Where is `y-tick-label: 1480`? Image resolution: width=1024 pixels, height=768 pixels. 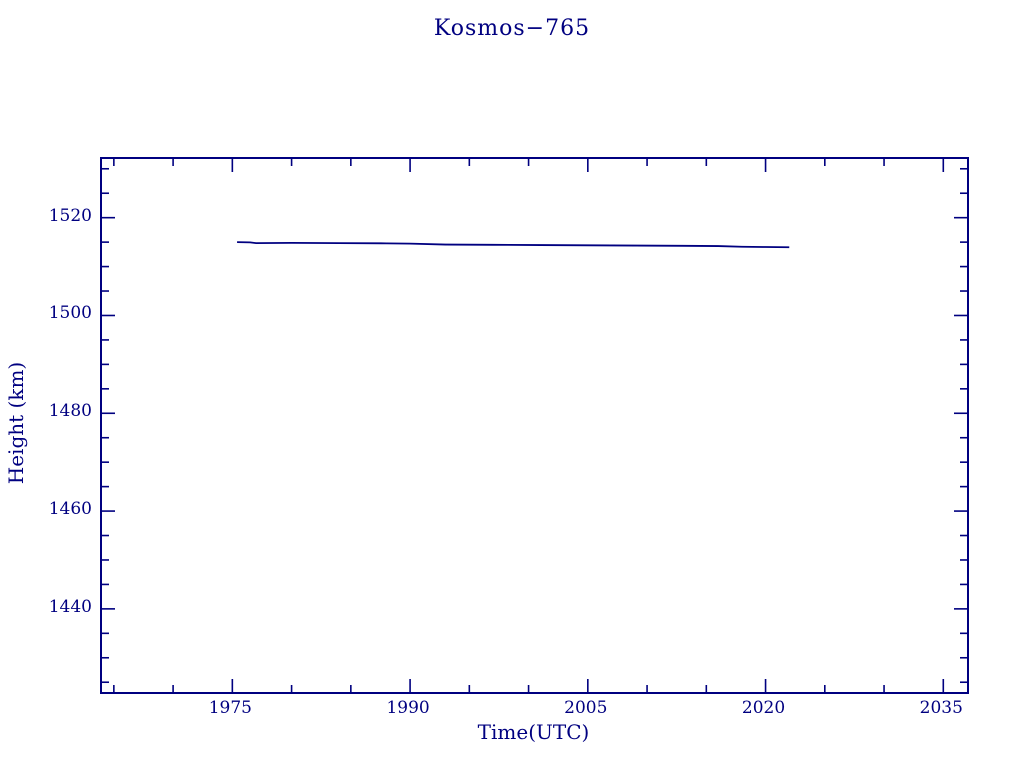 y-tick-label: 1480 is located at coordinates (70, 411).